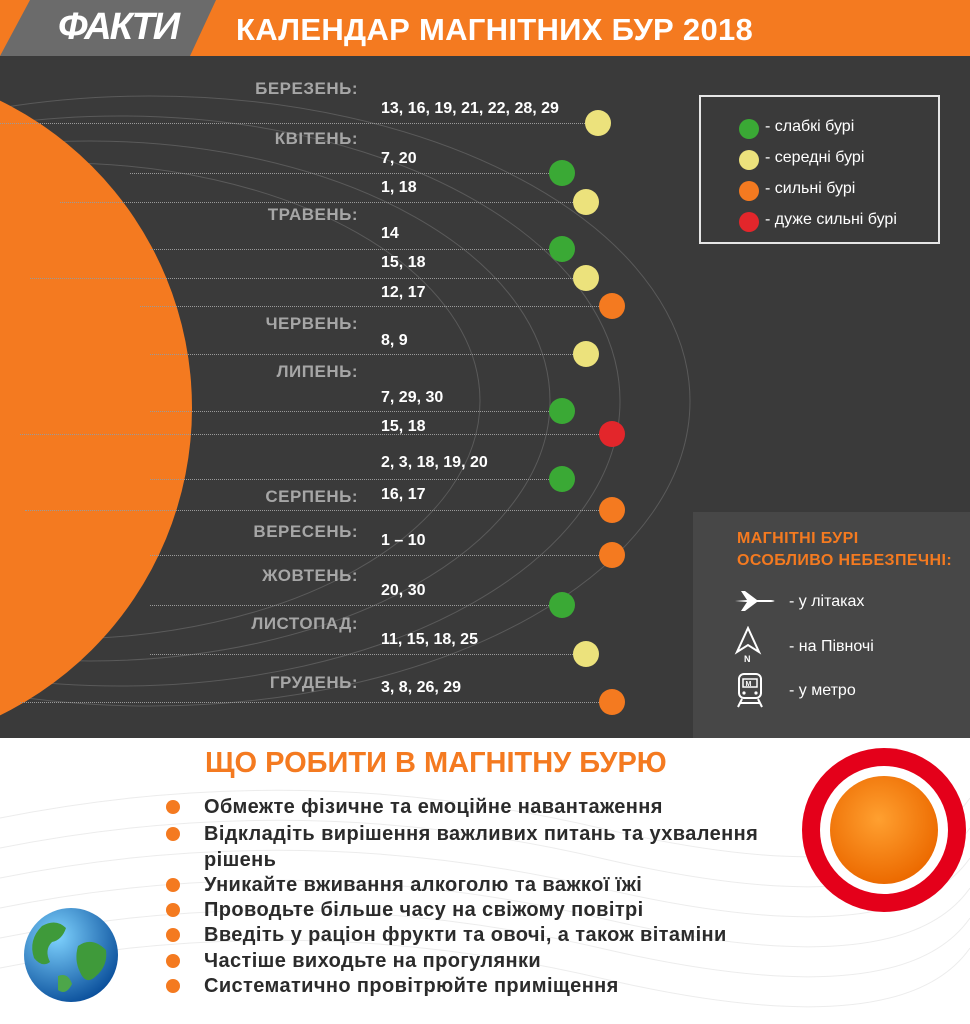  Describe the element at coordinates (424, 910) in the screenshot. I see `tip-item: Проводьте більше часу на свіжому повітрі` at that location.